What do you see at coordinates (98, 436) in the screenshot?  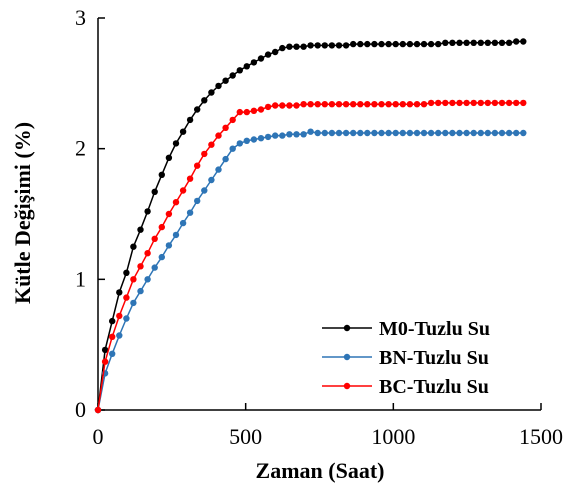 I see `x-tick-label: 0` at bounding box center [98, 436].